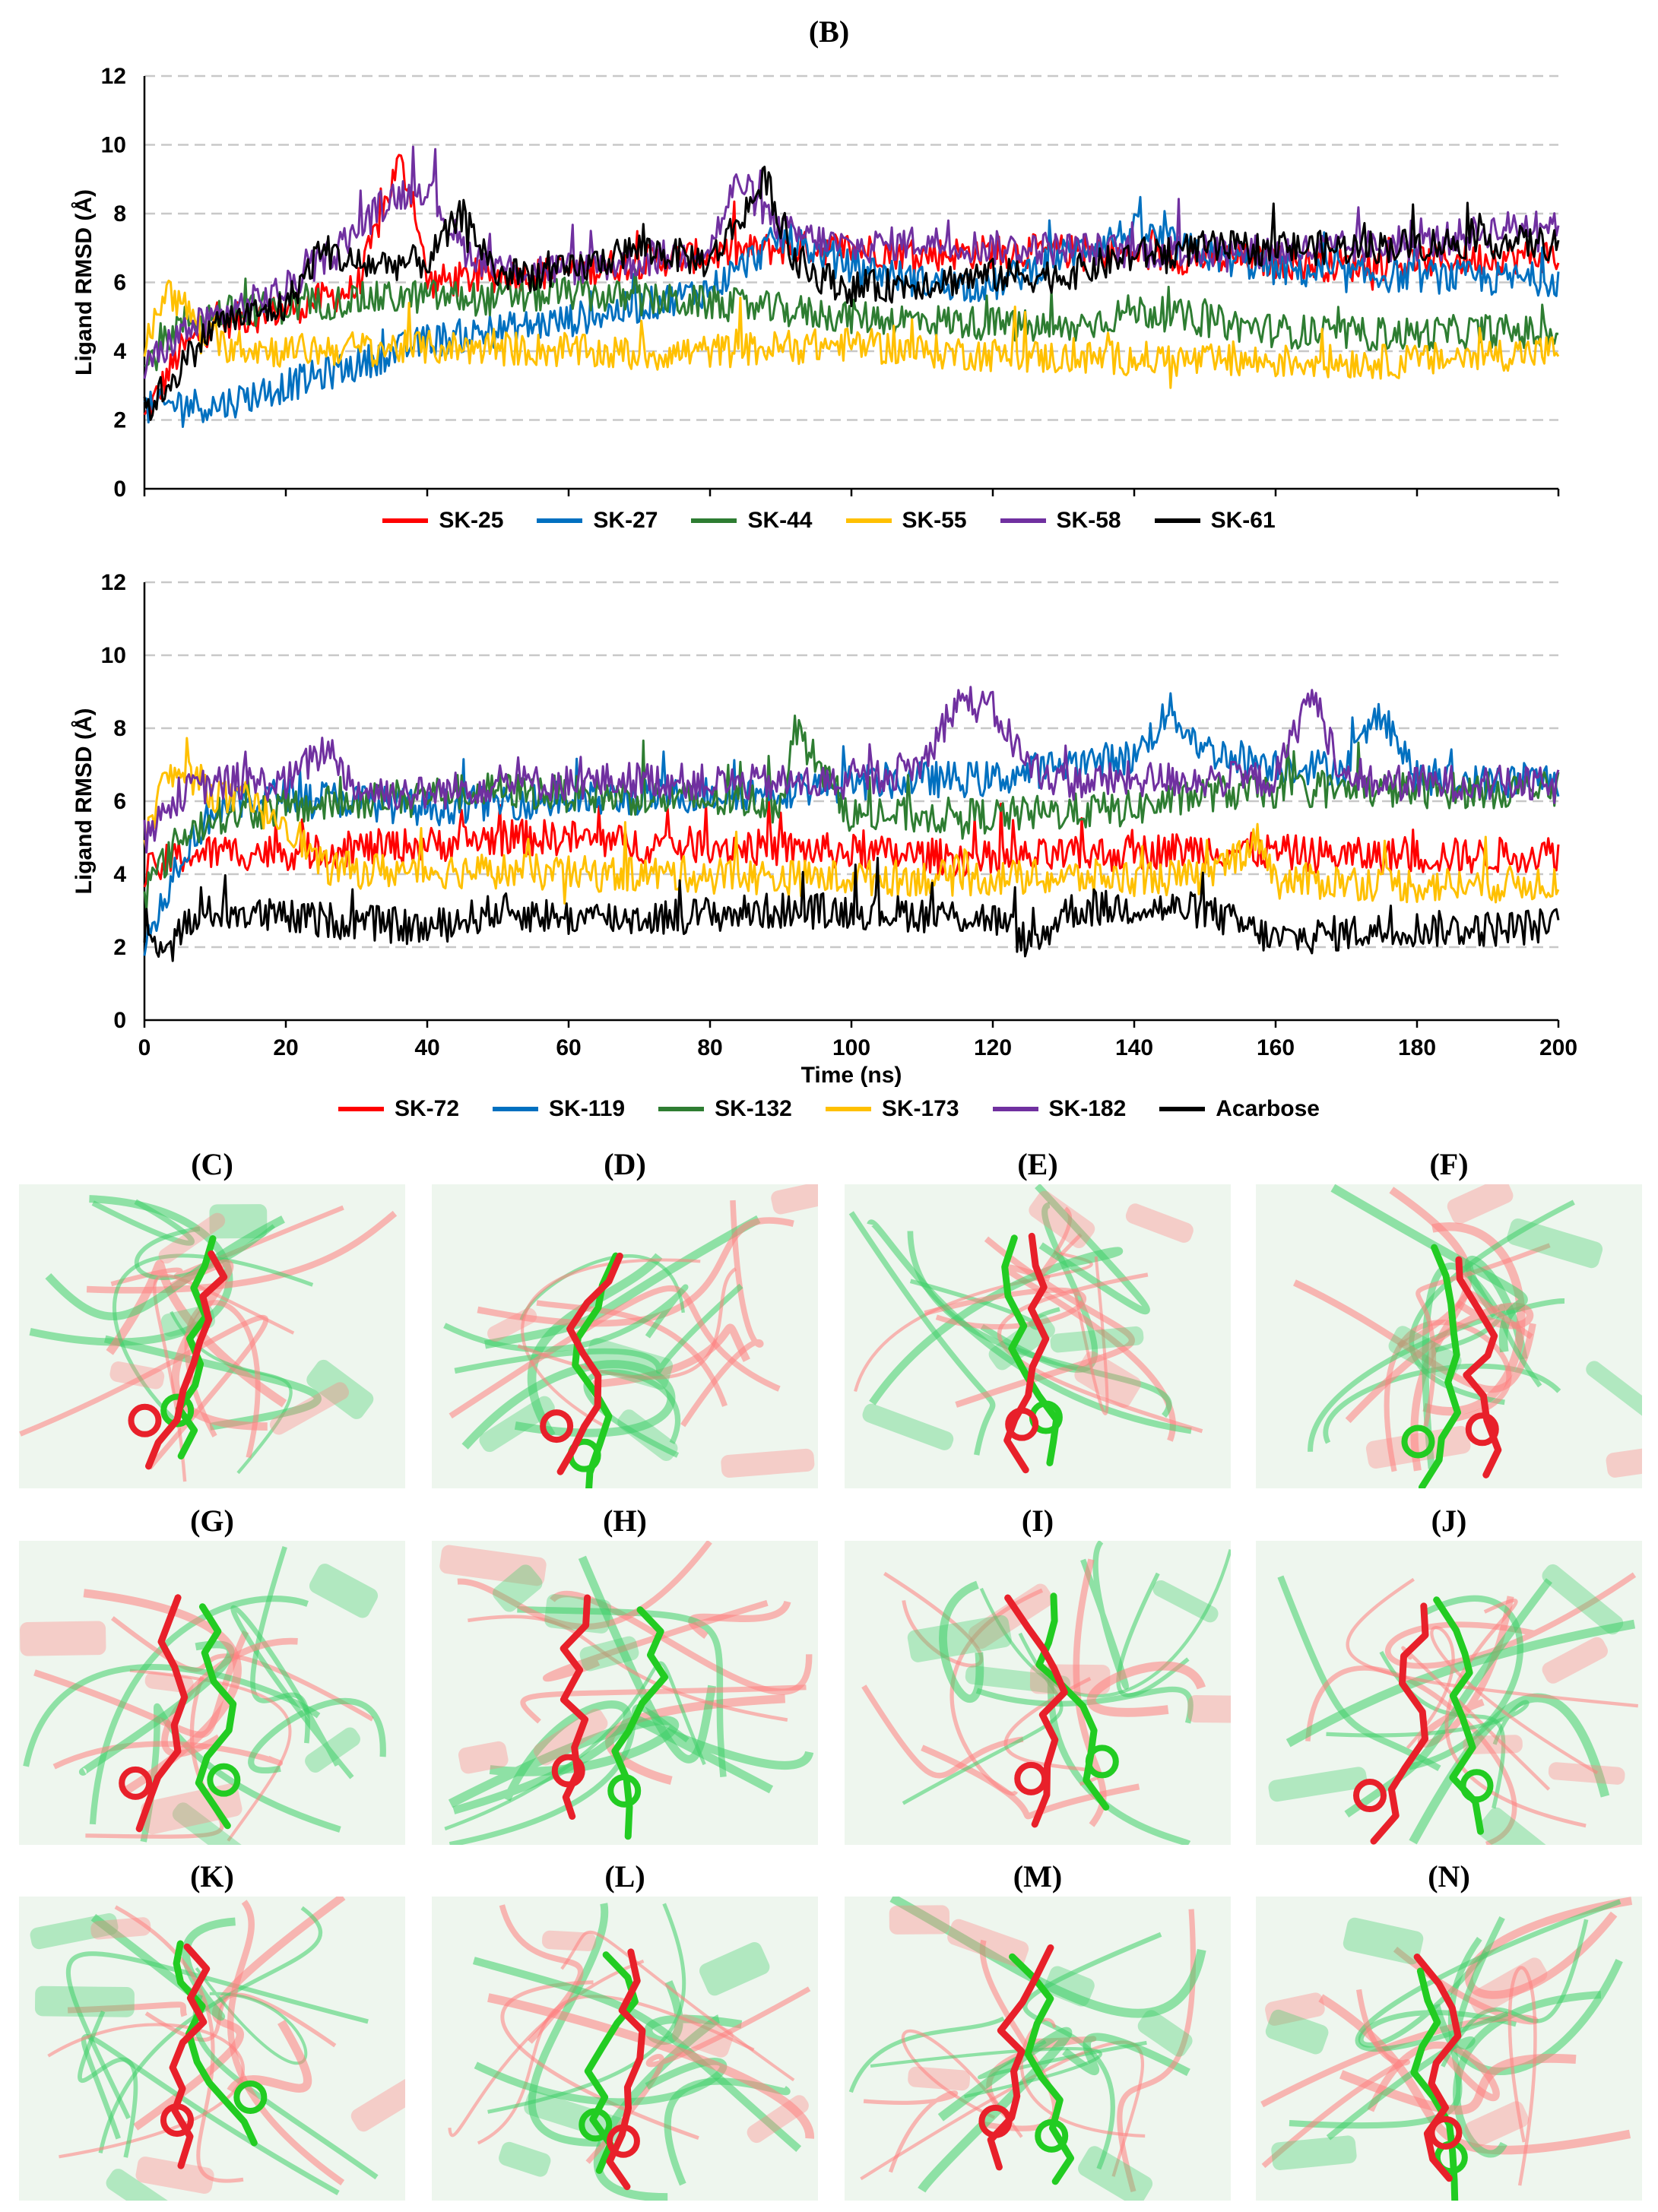  Describe the element at coordinates (1215, 521) in the screenshot. I see `legend-item: SK-61` at that location.